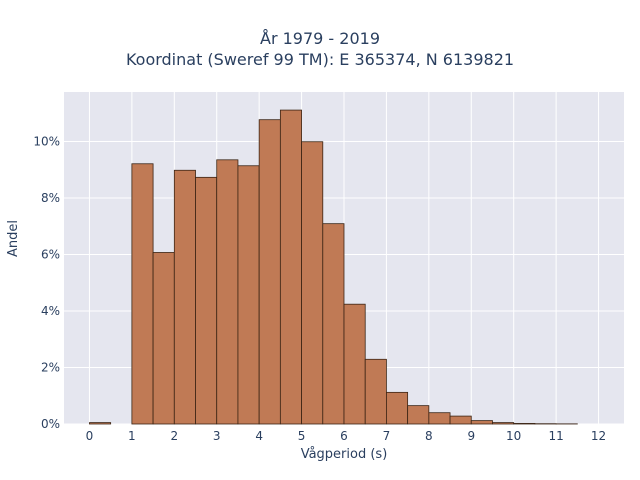 The image size is (640, 480). Describe the element at coordinates (302, 436) in the screenshot. I see `x-tick-label: 5` at that location.